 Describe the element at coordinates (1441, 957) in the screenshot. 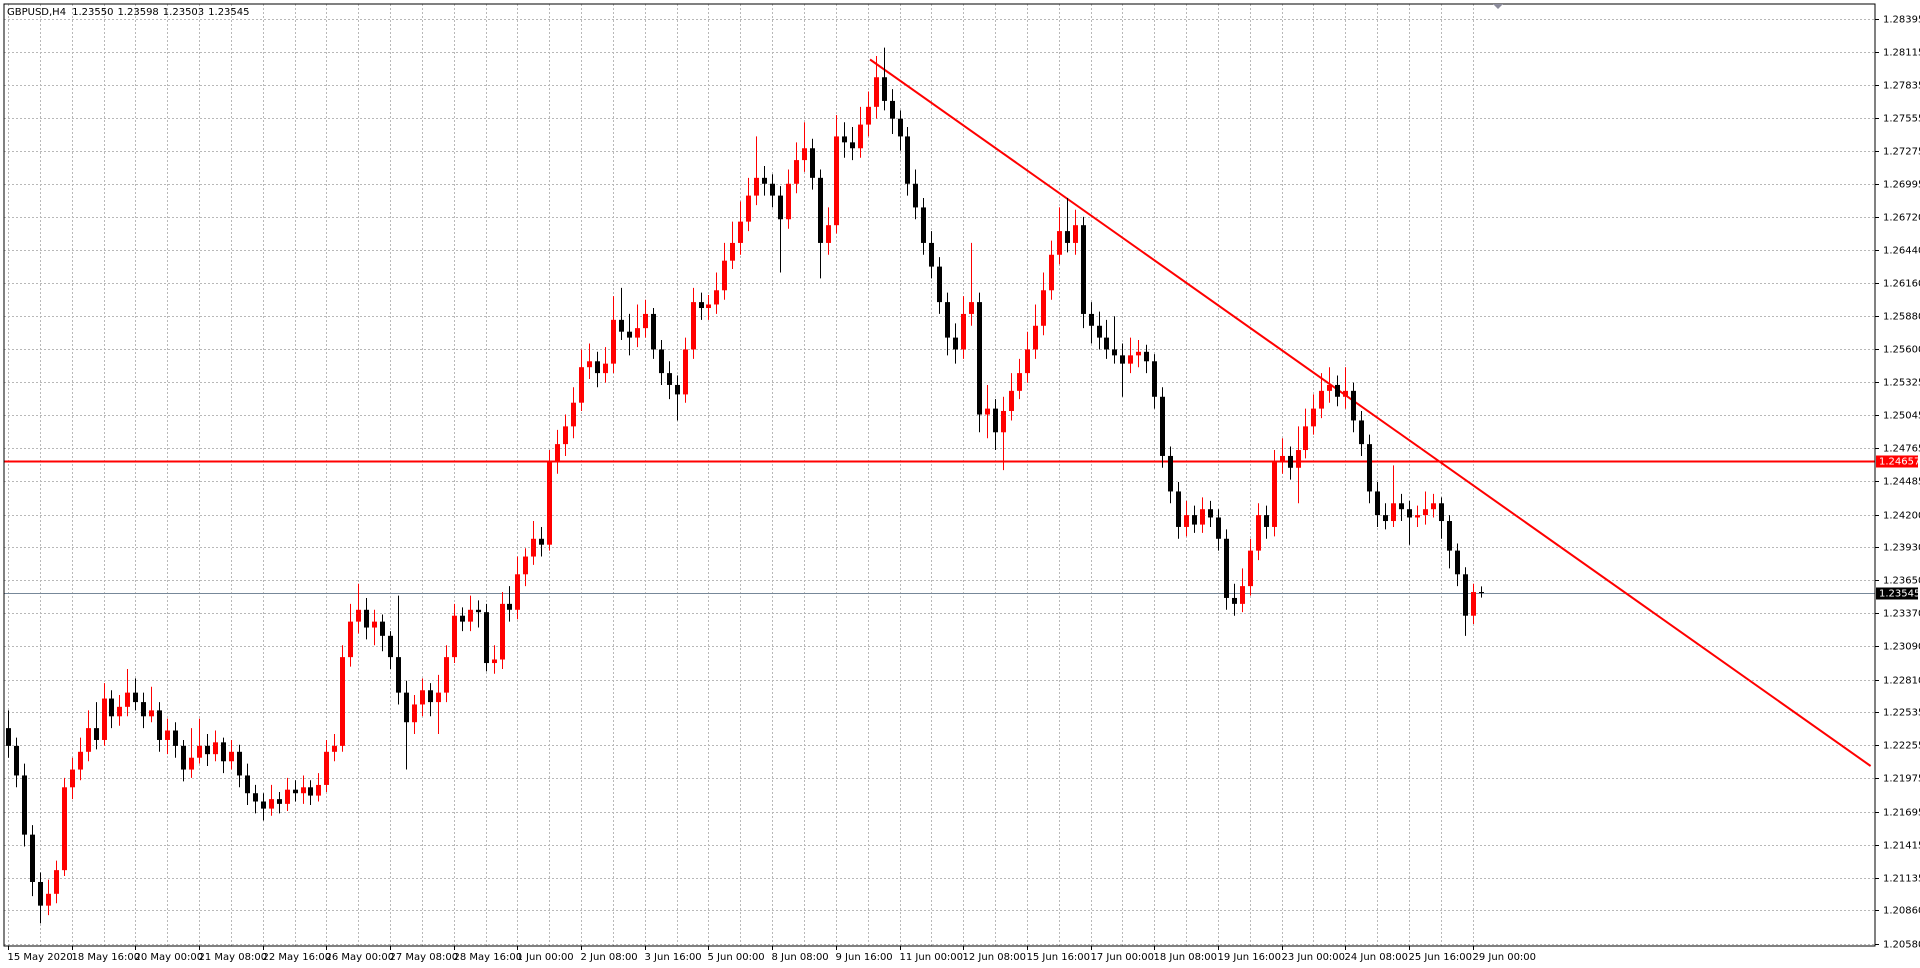

I see `x-tick-label: 25 Jun 16:00` at that location.